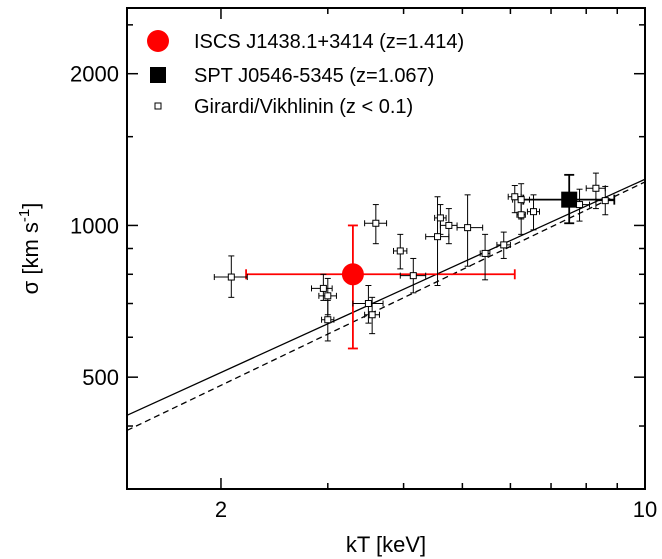  I want to click on y-axis-label: σ [km s-1], so click(29, 249).